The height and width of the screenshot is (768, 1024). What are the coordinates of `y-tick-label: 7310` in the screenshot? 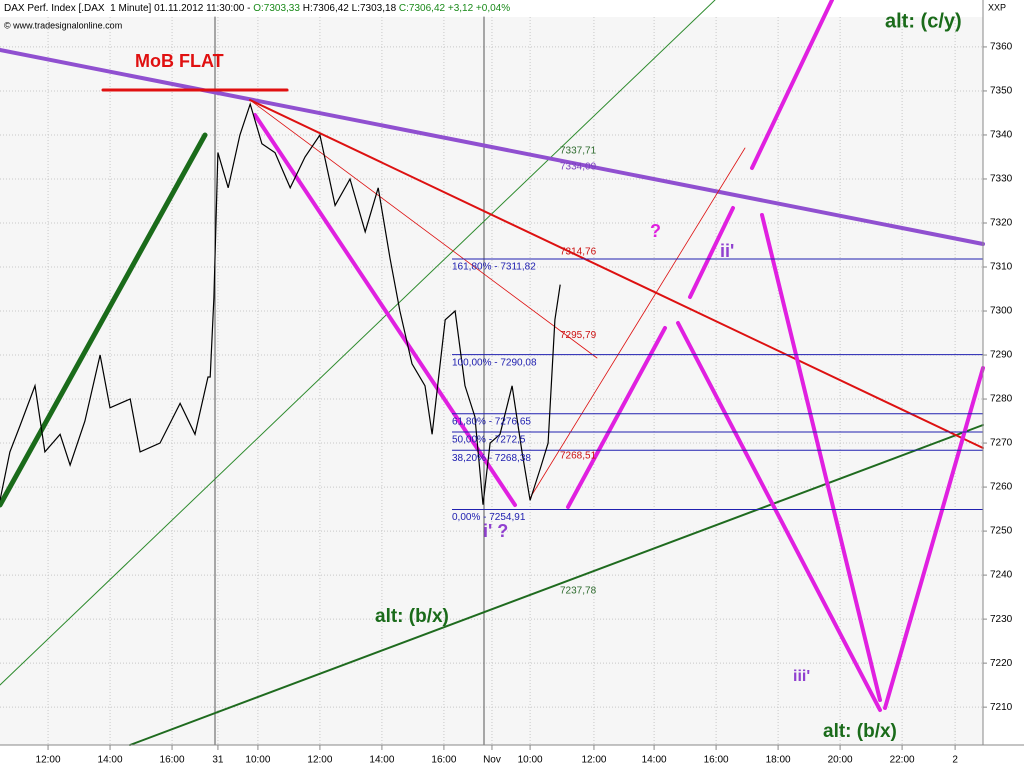 It's located at (1001, 267).